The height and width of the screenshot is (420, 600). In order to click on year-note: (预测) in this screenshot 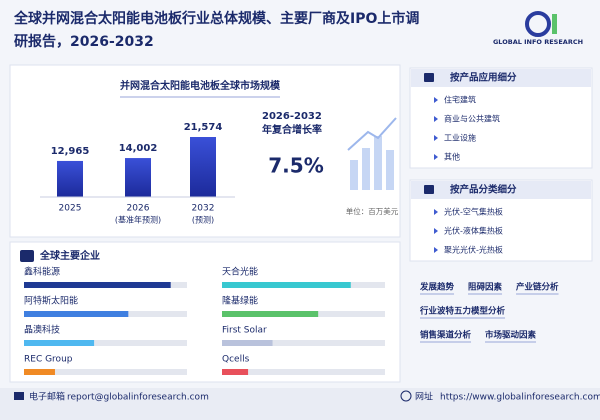, I will do `click(203, 220)`.